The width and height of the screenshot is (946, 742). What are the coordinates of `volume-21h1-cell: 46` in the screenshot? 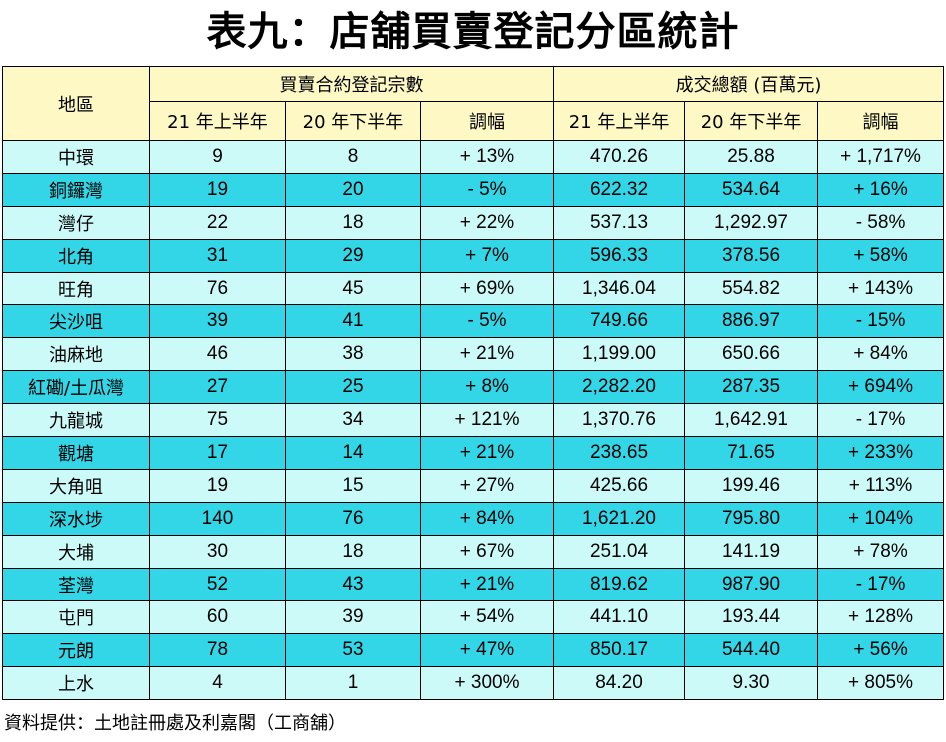 It's located at (217, 354).